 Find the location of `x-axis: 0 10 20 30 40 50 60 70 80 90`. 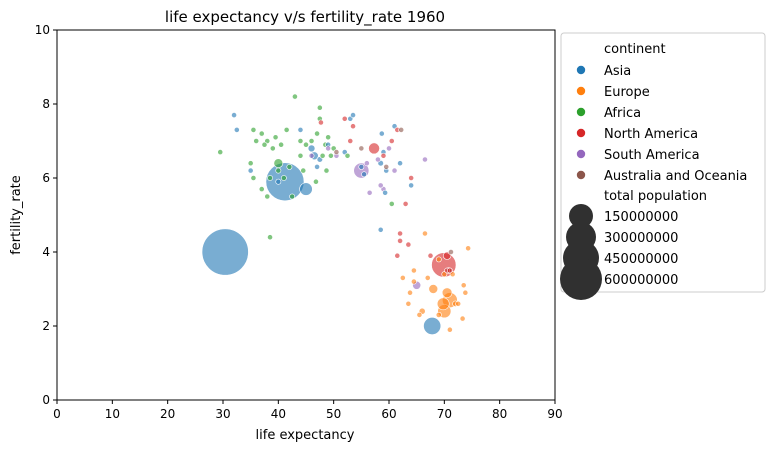

x-axis: 0 10 20 30 40 50 60 70 80 90 is located at coordinates (308, 410).